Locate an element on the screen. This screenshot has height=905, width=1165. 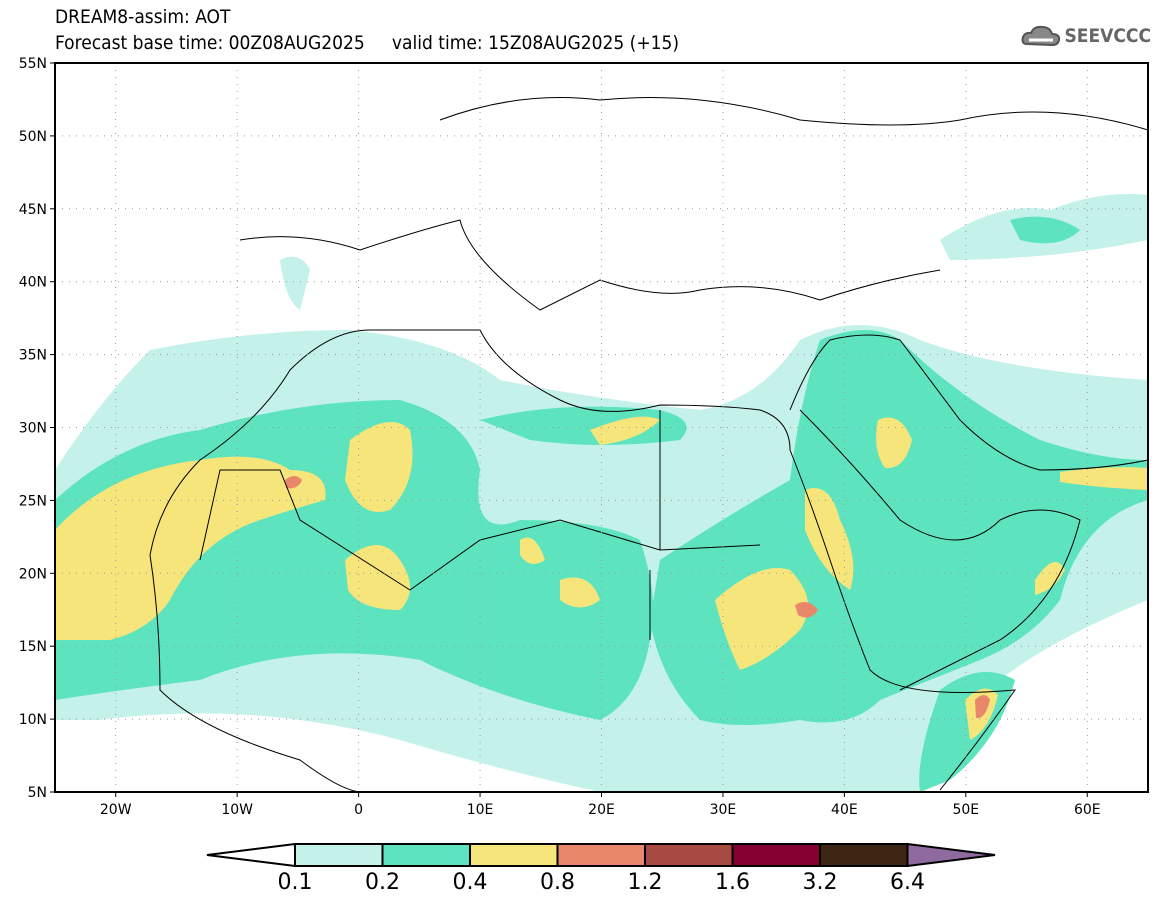
colorbar-over-arrow is located at coordinates (951, 855).